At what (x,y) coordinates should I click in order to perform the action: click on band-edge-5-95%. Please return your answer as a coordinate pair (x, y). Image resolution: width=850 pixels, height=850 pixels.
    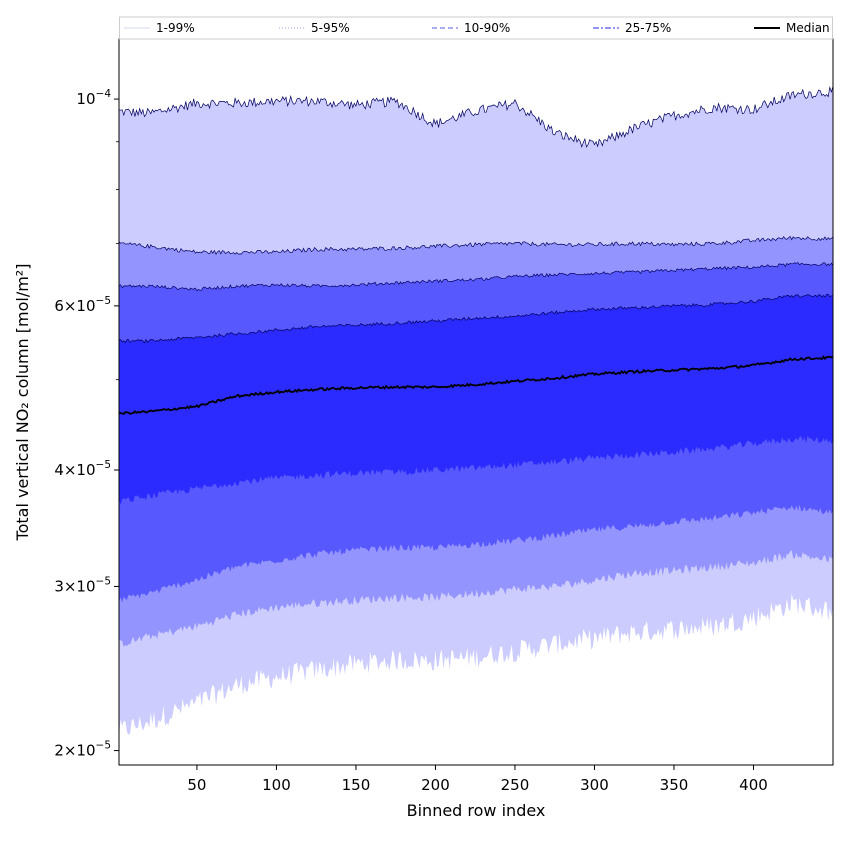
    Looking at the image, I should click on (476, 245).